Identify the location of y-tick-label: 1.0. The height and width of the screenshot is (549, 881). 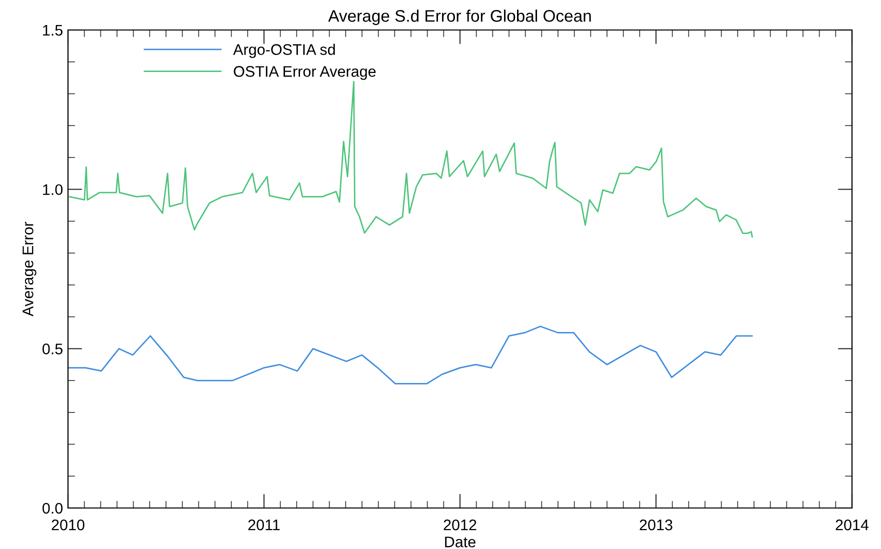
(53, 190).